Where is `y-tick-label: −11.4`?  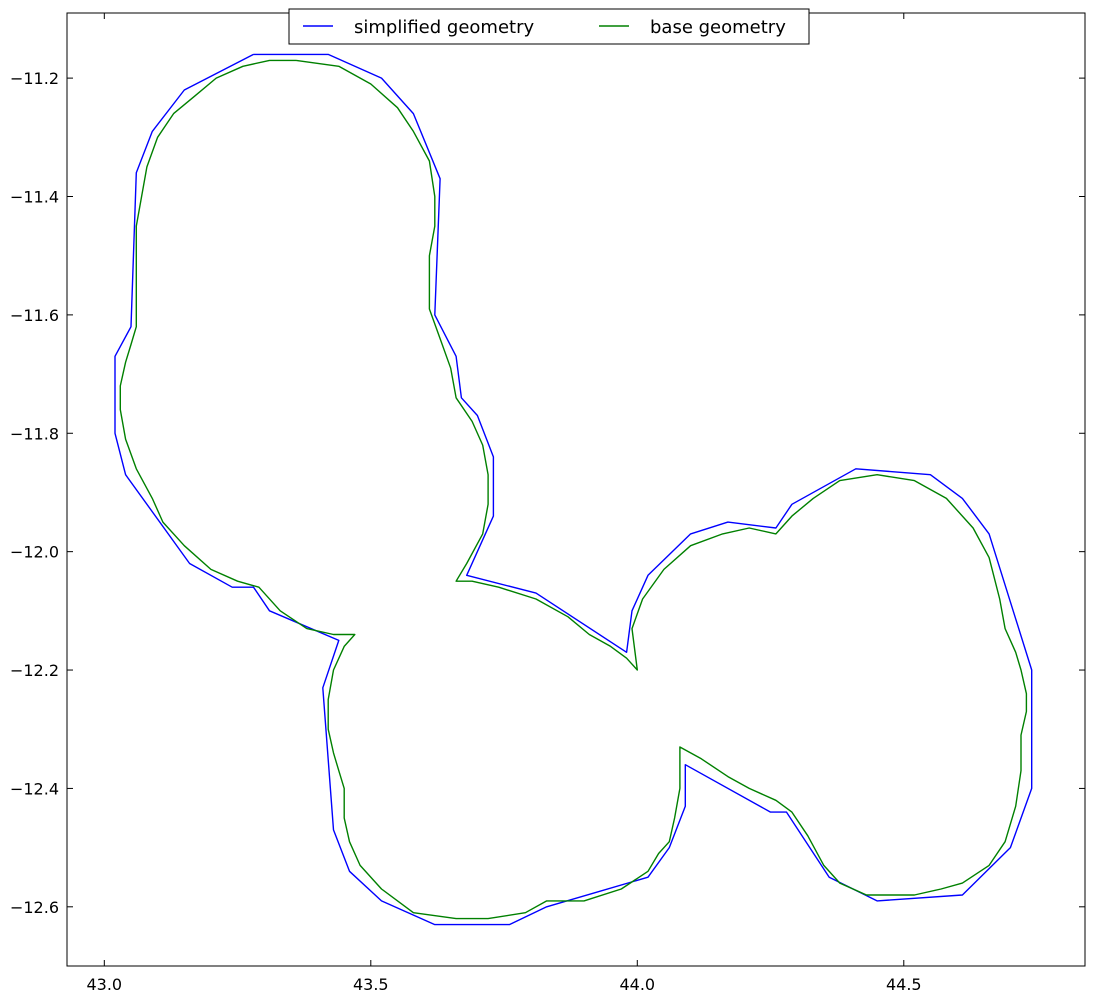 y-tick-label: −11.4 is located at coordinates (34, 196).